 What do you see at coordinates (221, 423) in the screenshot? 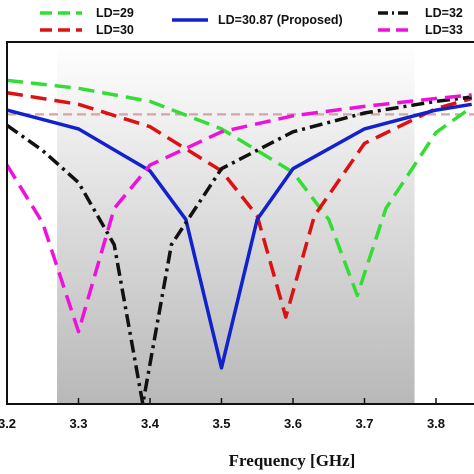
I see `x-tick-label: 3.5` at bounding box center [221, 423].